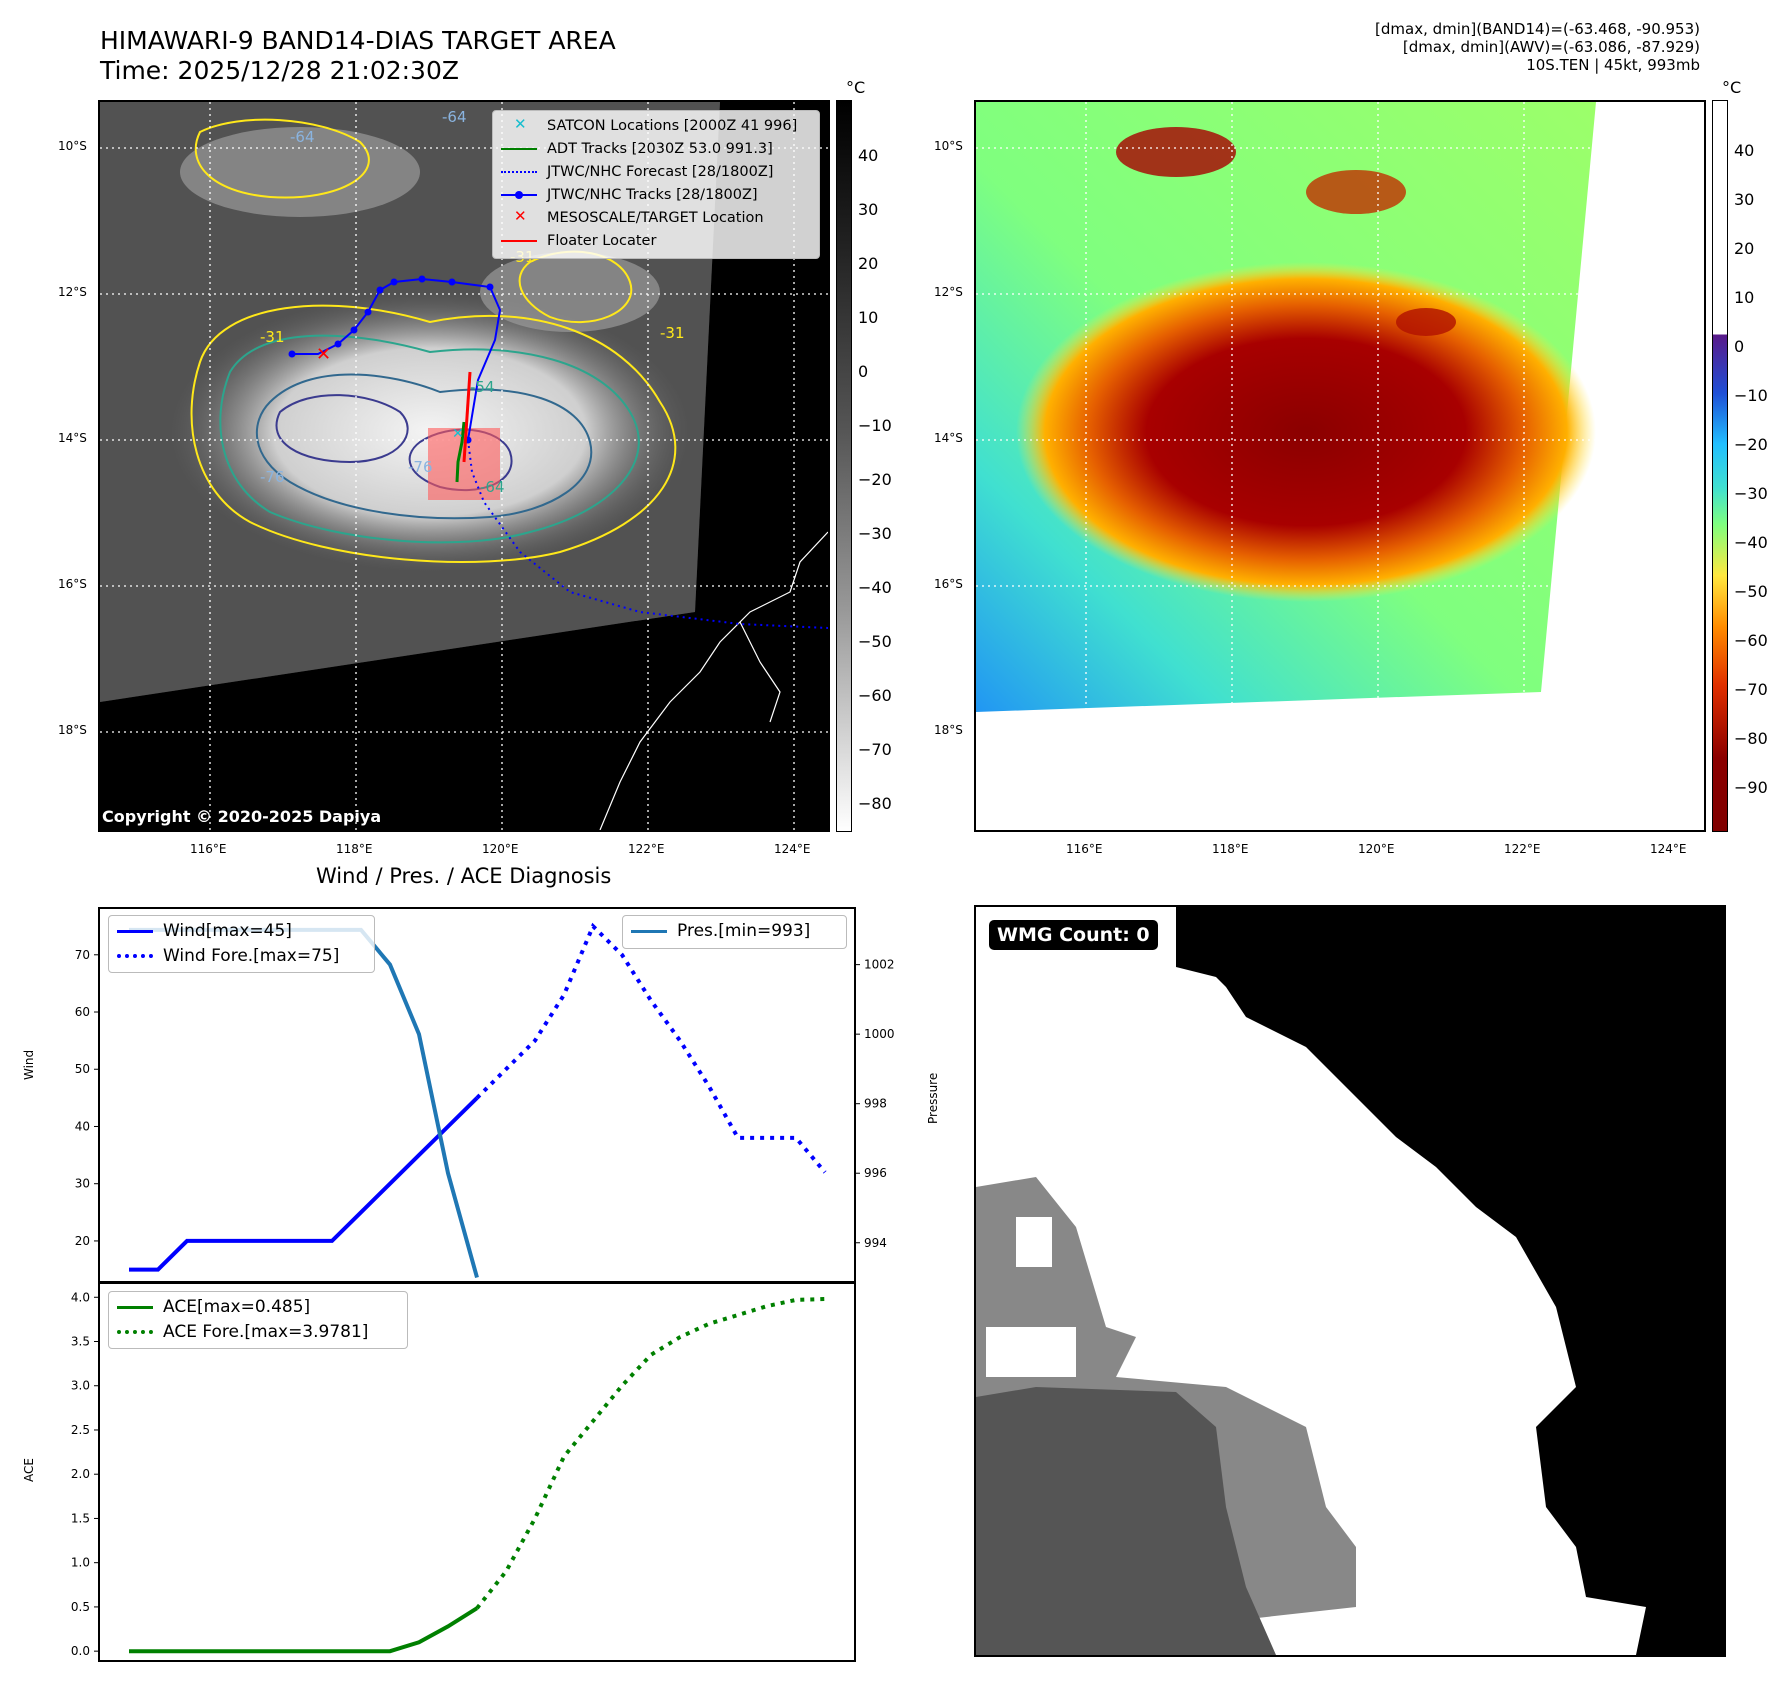 The height and width of the screenshot is (1690, 1792). What do you see at coordinates (1744, 150) in the screenshot?
I see `colorbar-tick: 40` at bounding box center [1744, 150].